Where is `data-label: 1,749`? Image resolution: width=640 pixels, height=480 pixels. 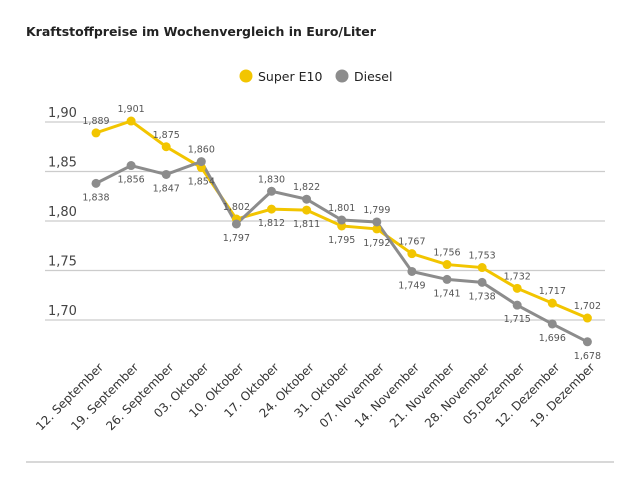 data-label: 1,749 is located at coordinates (411, 285).